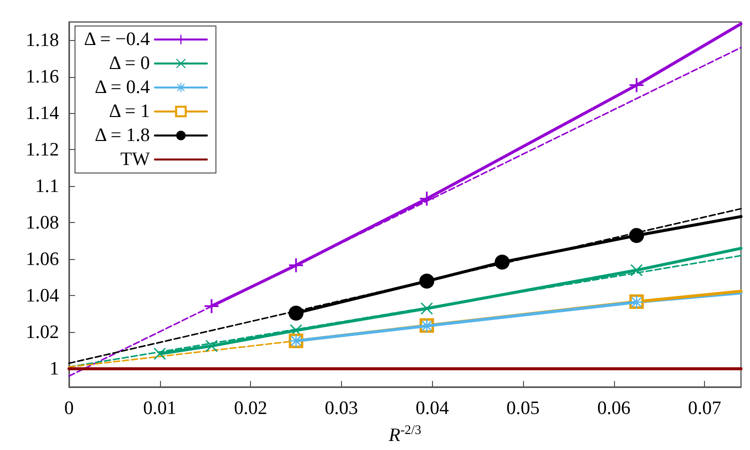 The height and width of the screenshot is (450, 750). What do you see at coordinates (42, 77) in the screenshot?
I see `y-tick-label: 1.16` at bounding box center [42, 77].